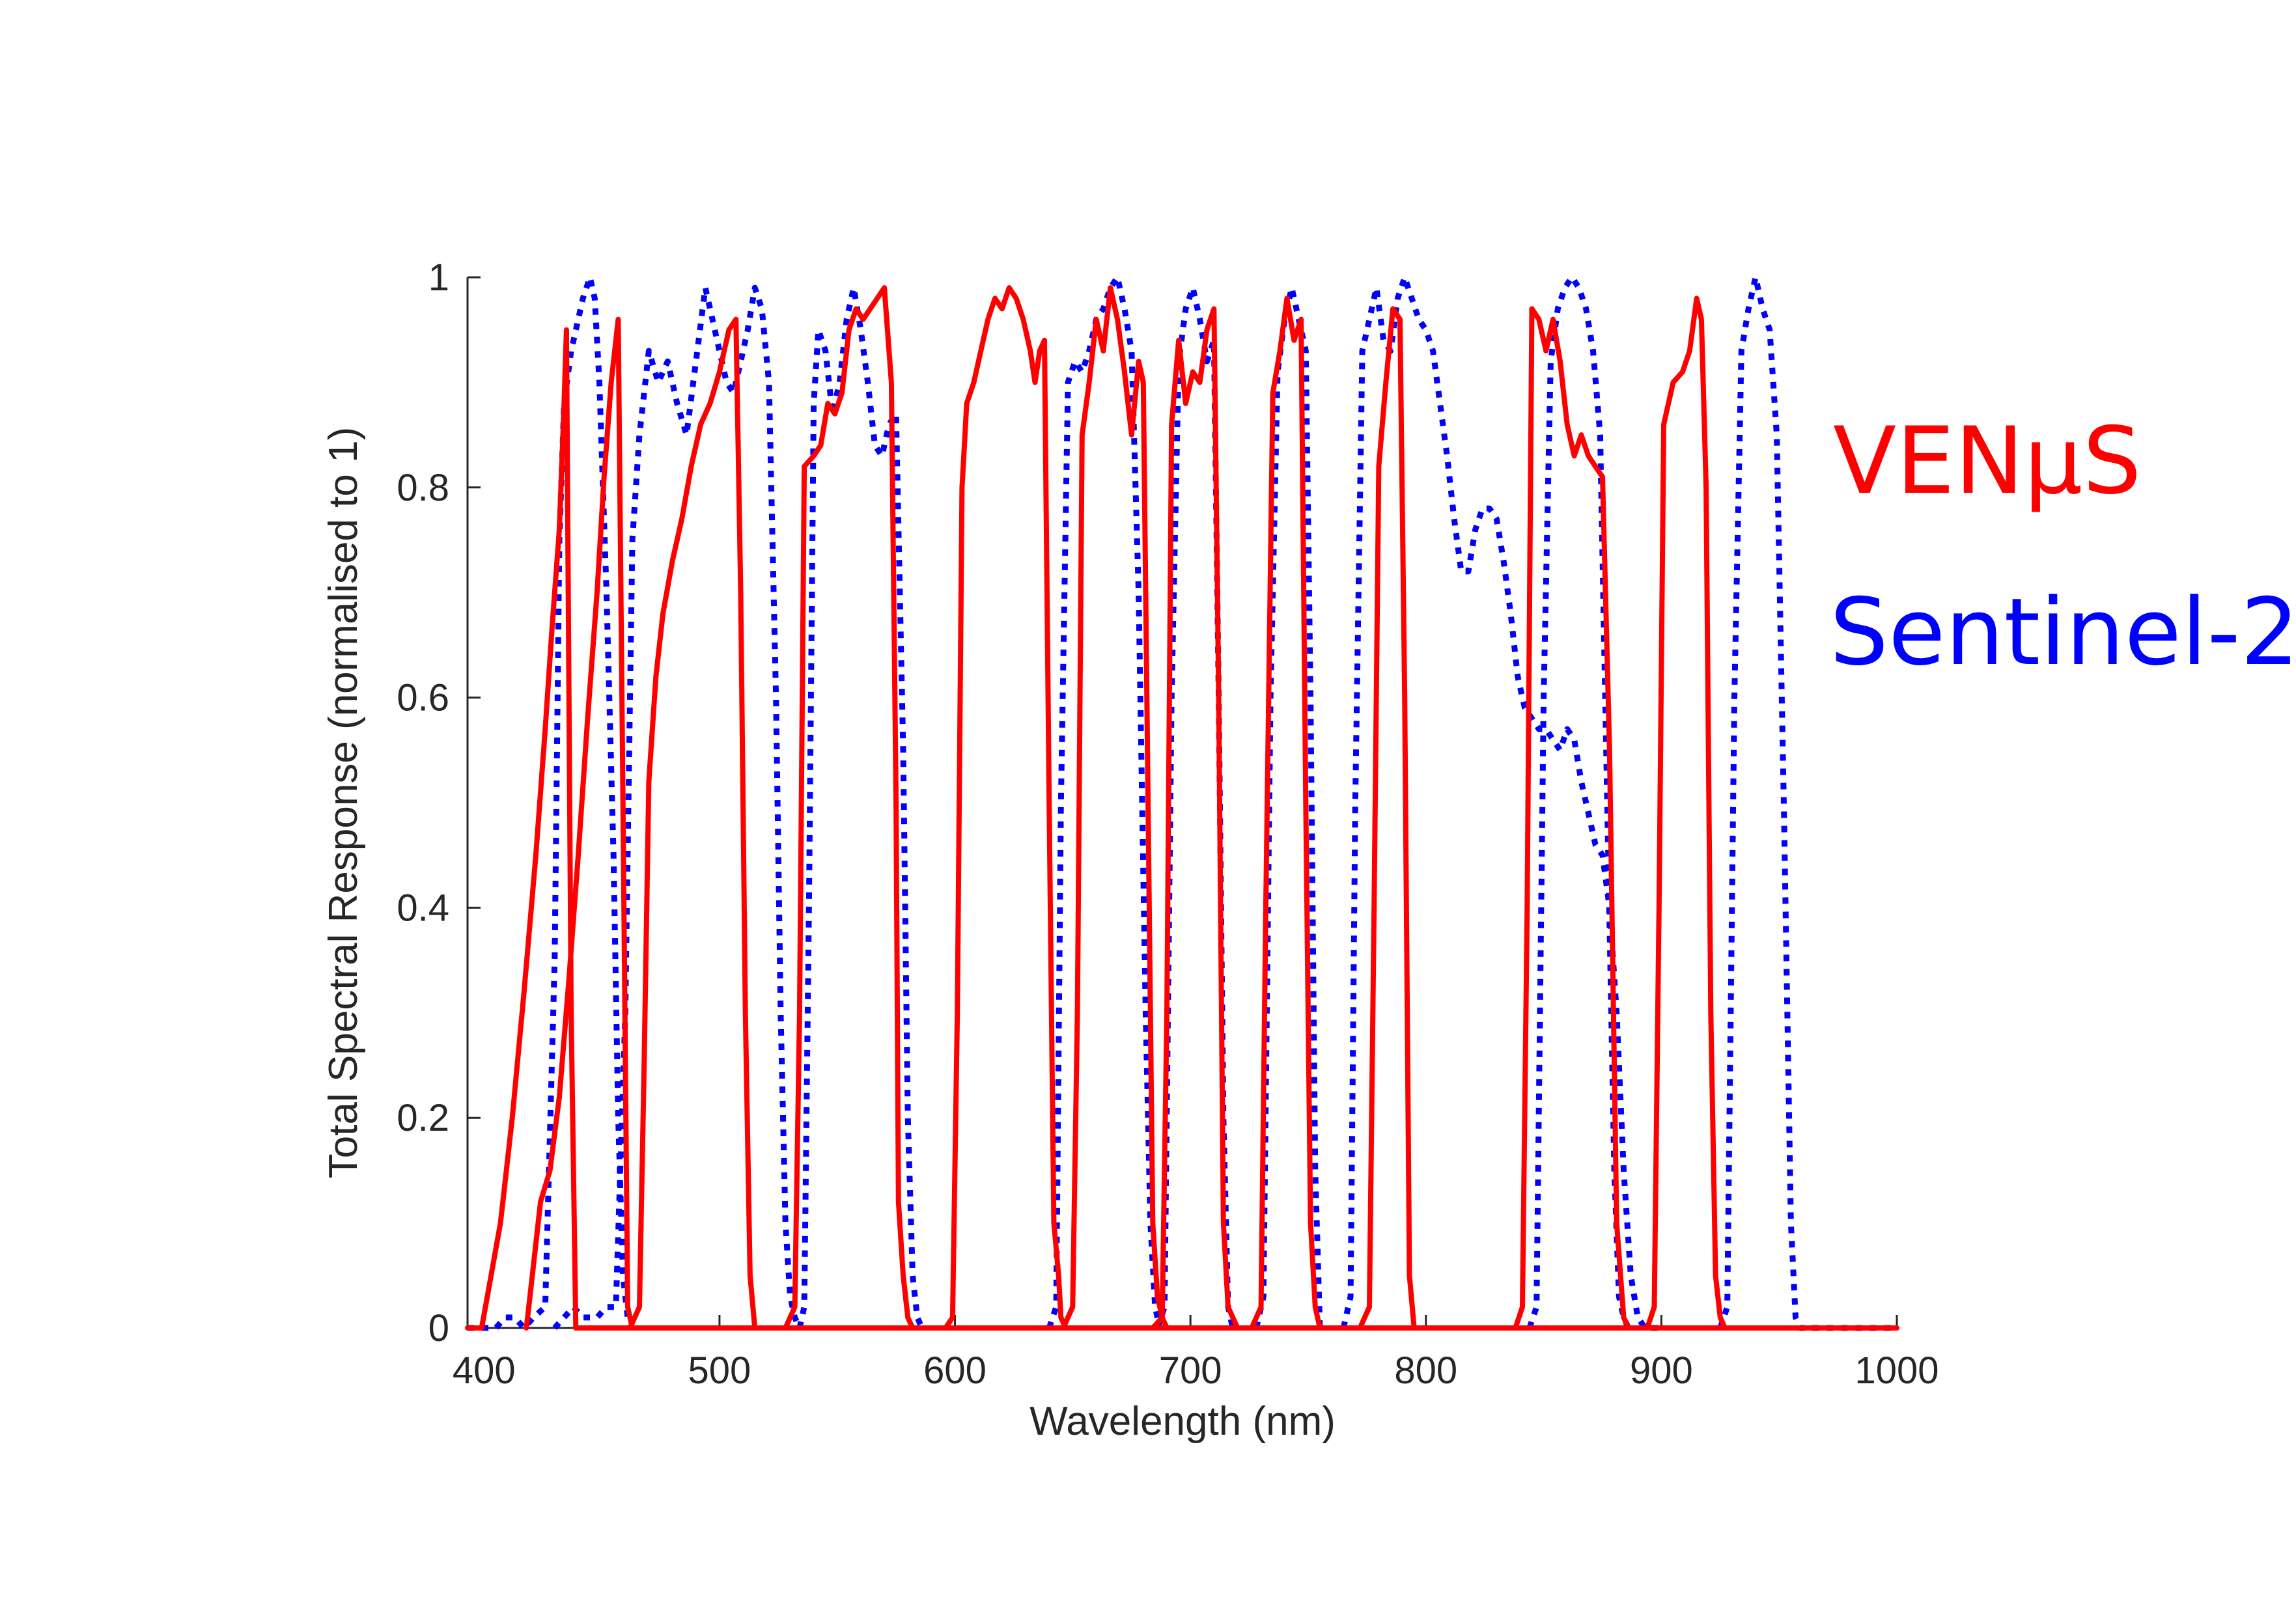  Describe the element at coordinates (485, 1370) in the screenshot. I see `x-tick-label: 400` at that location.